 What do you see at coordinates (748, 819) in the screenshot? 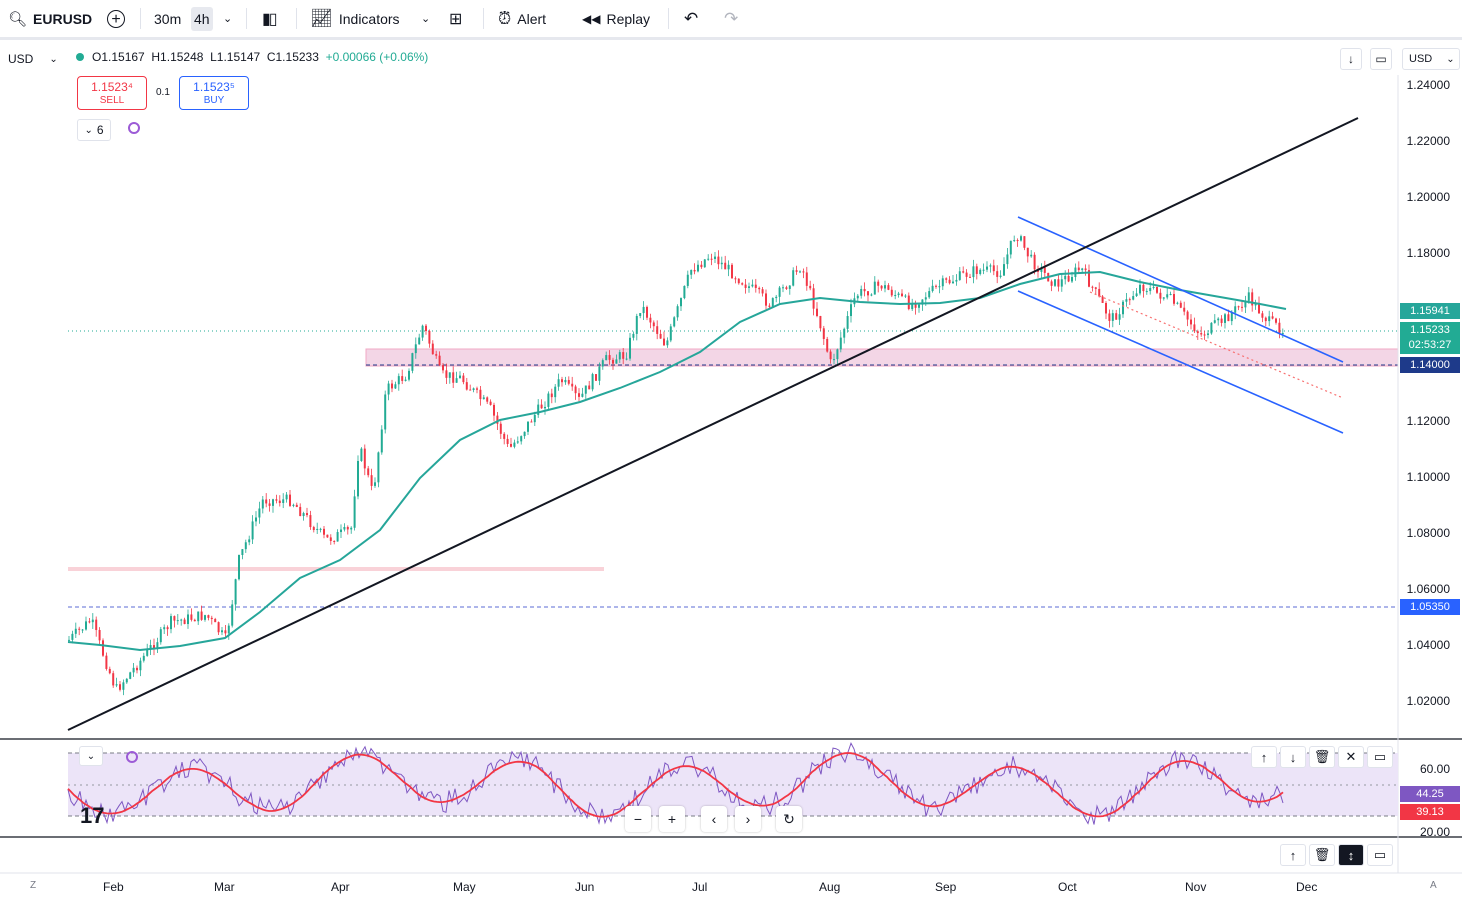
I see `scroll-right-button: ›` at bounding box center [748, 819].